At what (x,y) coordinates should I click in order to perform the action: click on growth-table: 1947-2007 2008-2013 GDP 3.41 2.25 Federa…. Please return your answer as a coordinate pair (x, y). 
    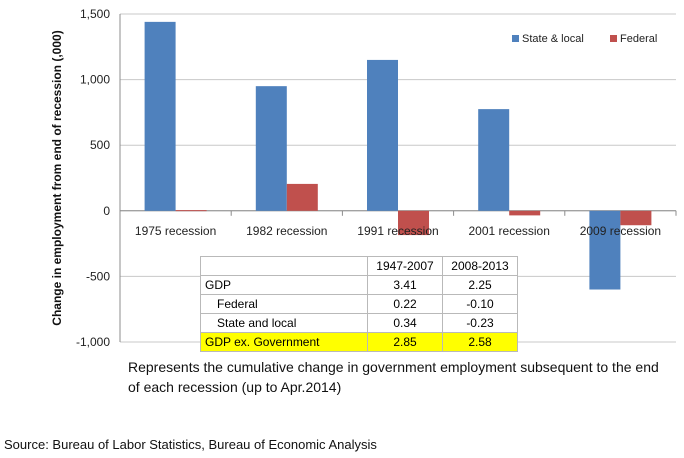
    Looking at the image, I should click on (359, 304).